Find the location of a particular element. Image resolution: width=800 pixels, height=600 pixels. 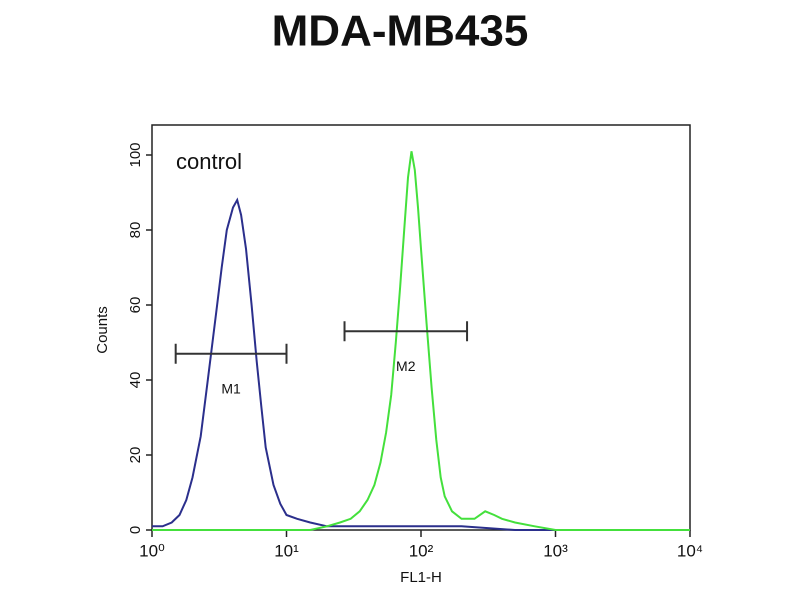

y-tick-label: 100 is located at coordinates (135, 154).